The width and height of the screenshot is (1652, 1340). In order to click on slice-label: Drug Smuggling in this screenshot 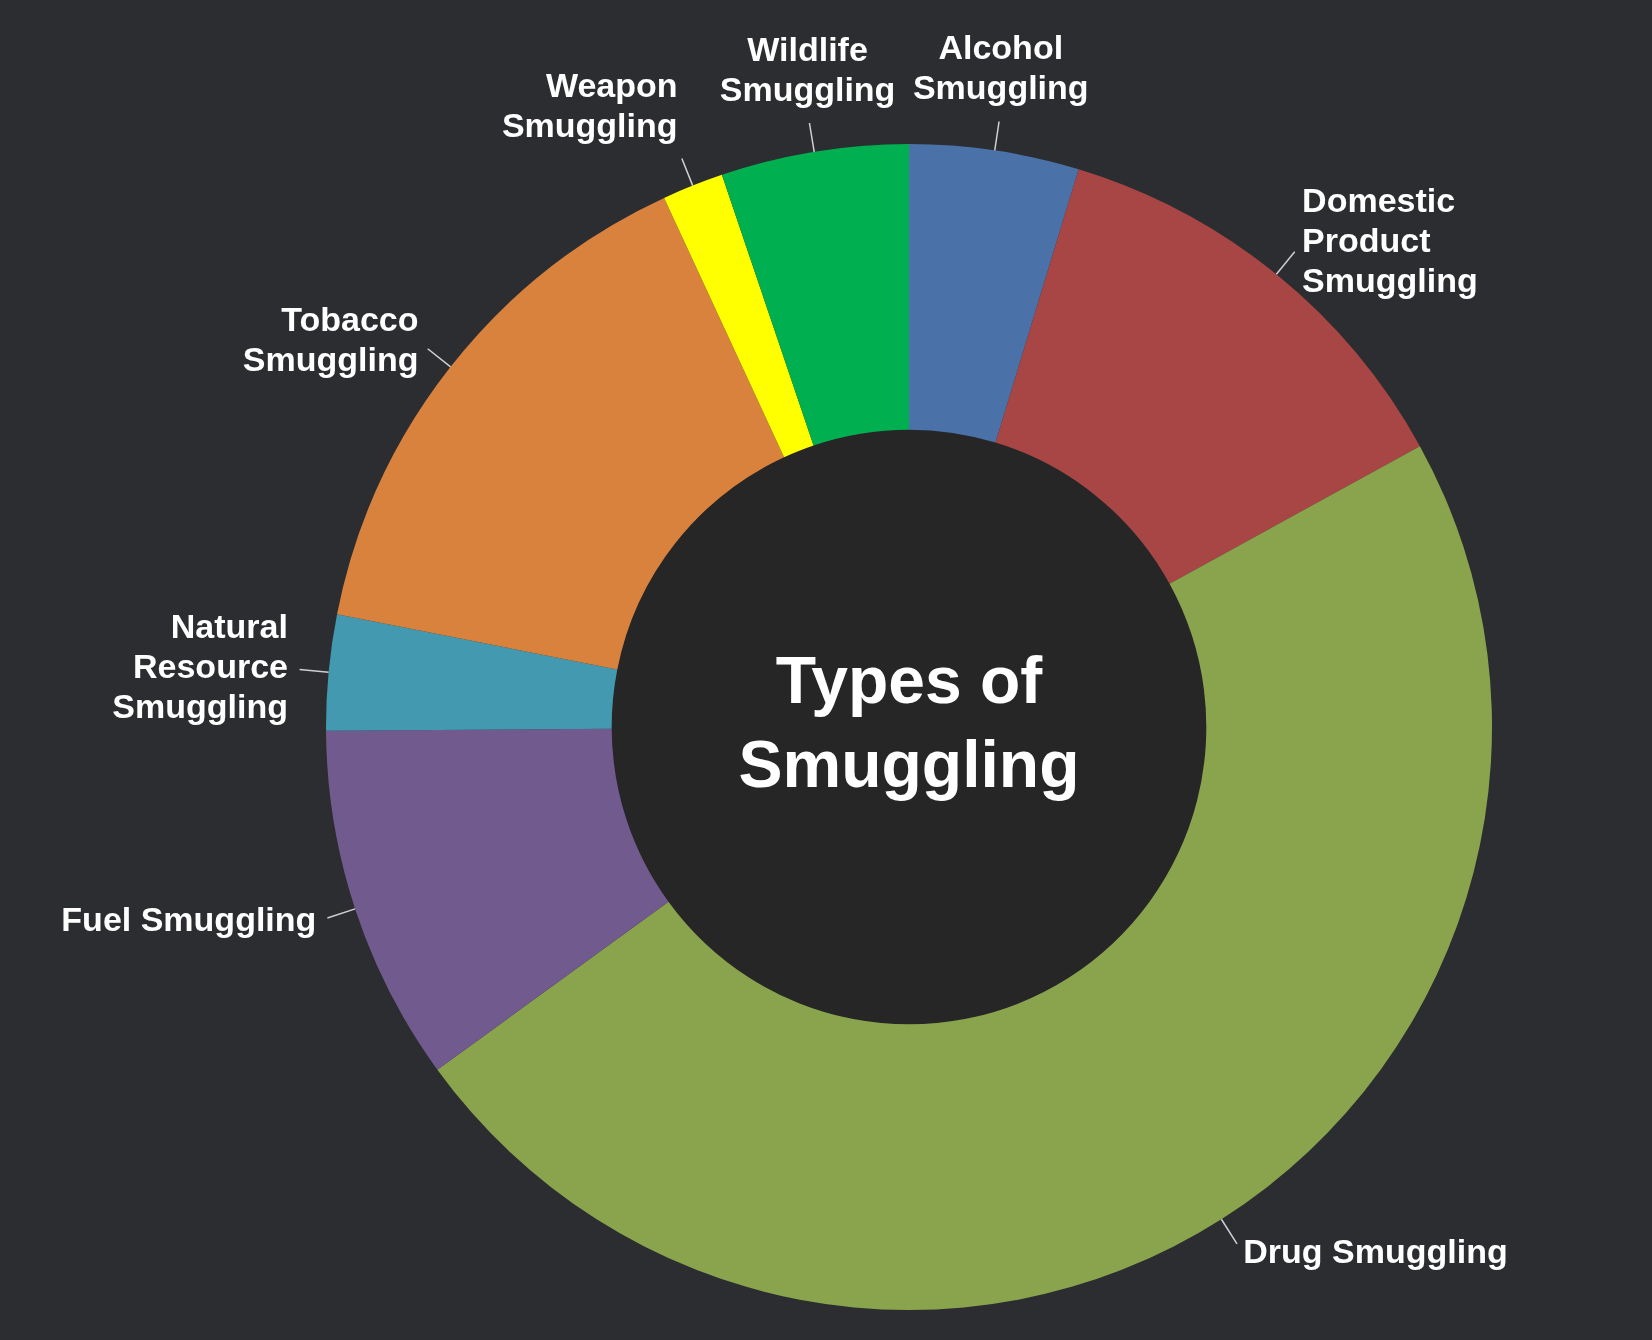, I will do `click(1375, 1251)`.